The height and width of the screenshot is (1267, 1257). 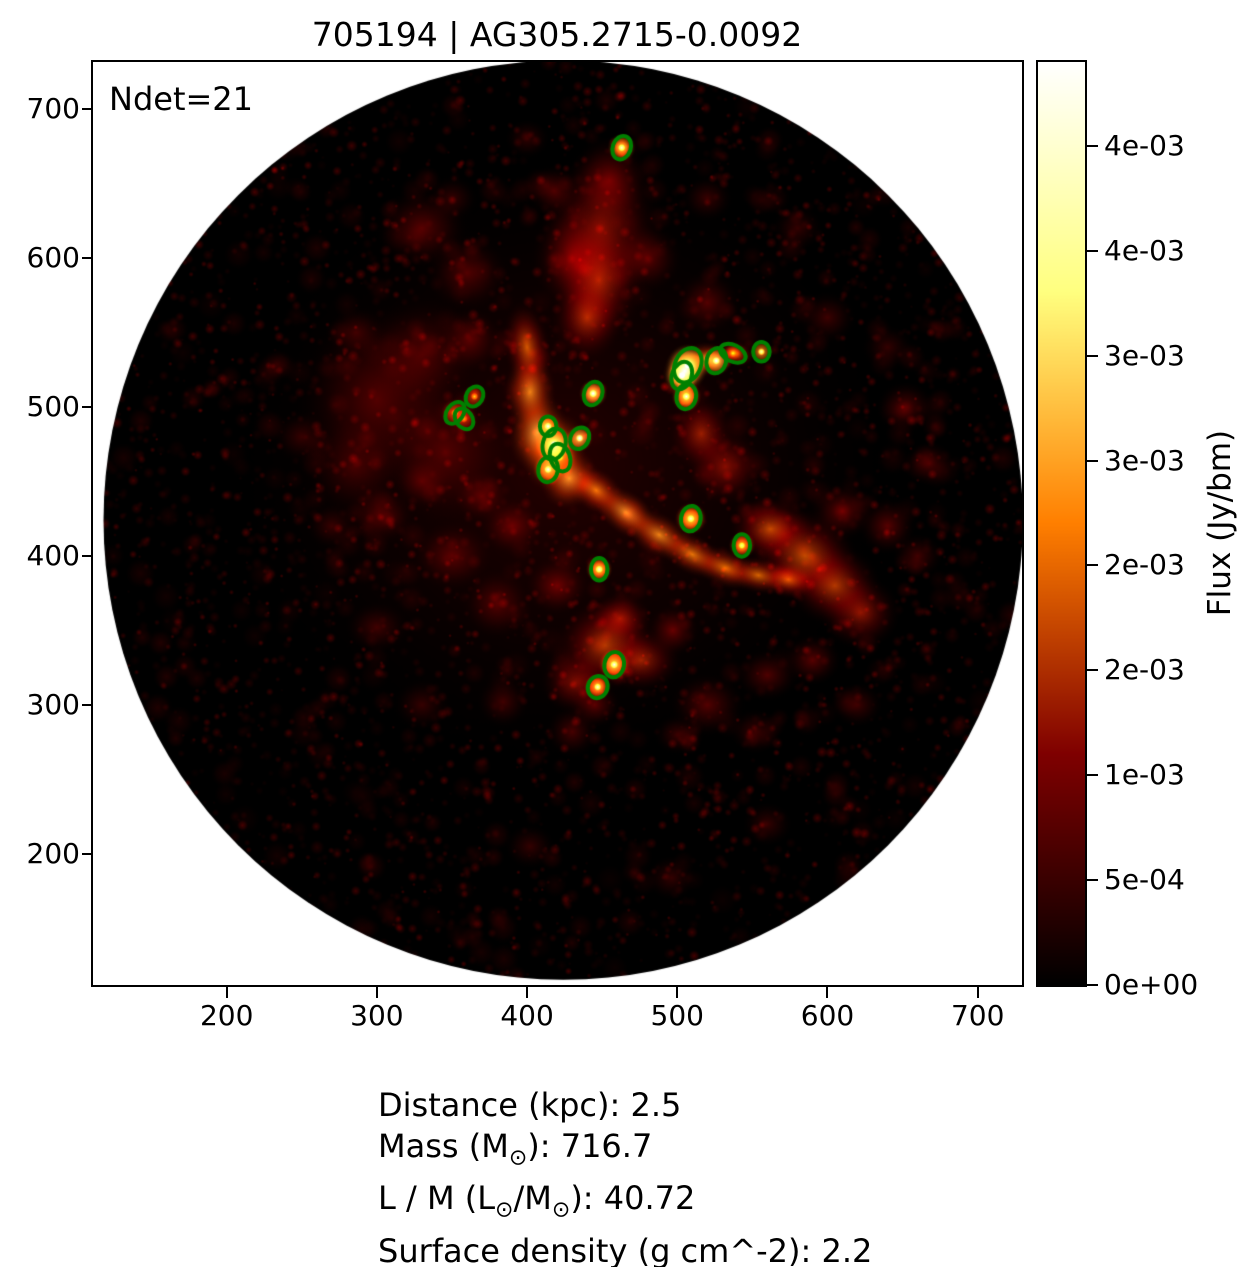 What do you see at coordinates (827, 1015) in the screenshot?
I see `x-tick-label: 600` at bounding box center [827, 1015].